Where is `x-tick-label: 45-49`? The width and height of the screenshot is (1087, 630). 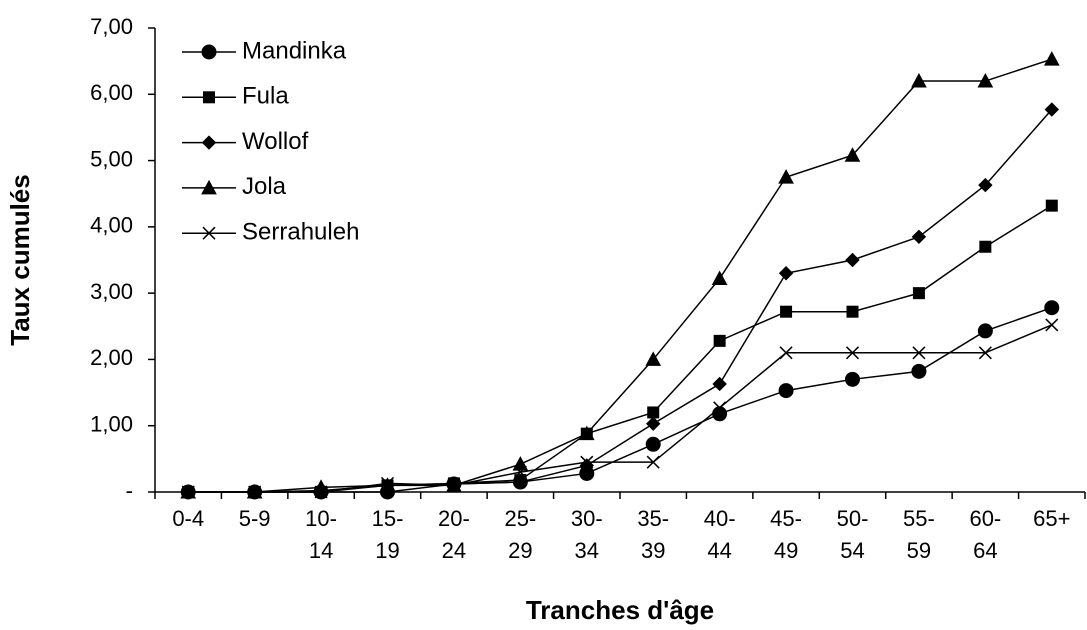
x-tick-label: 45-49 is located at coordinates (786, 534).